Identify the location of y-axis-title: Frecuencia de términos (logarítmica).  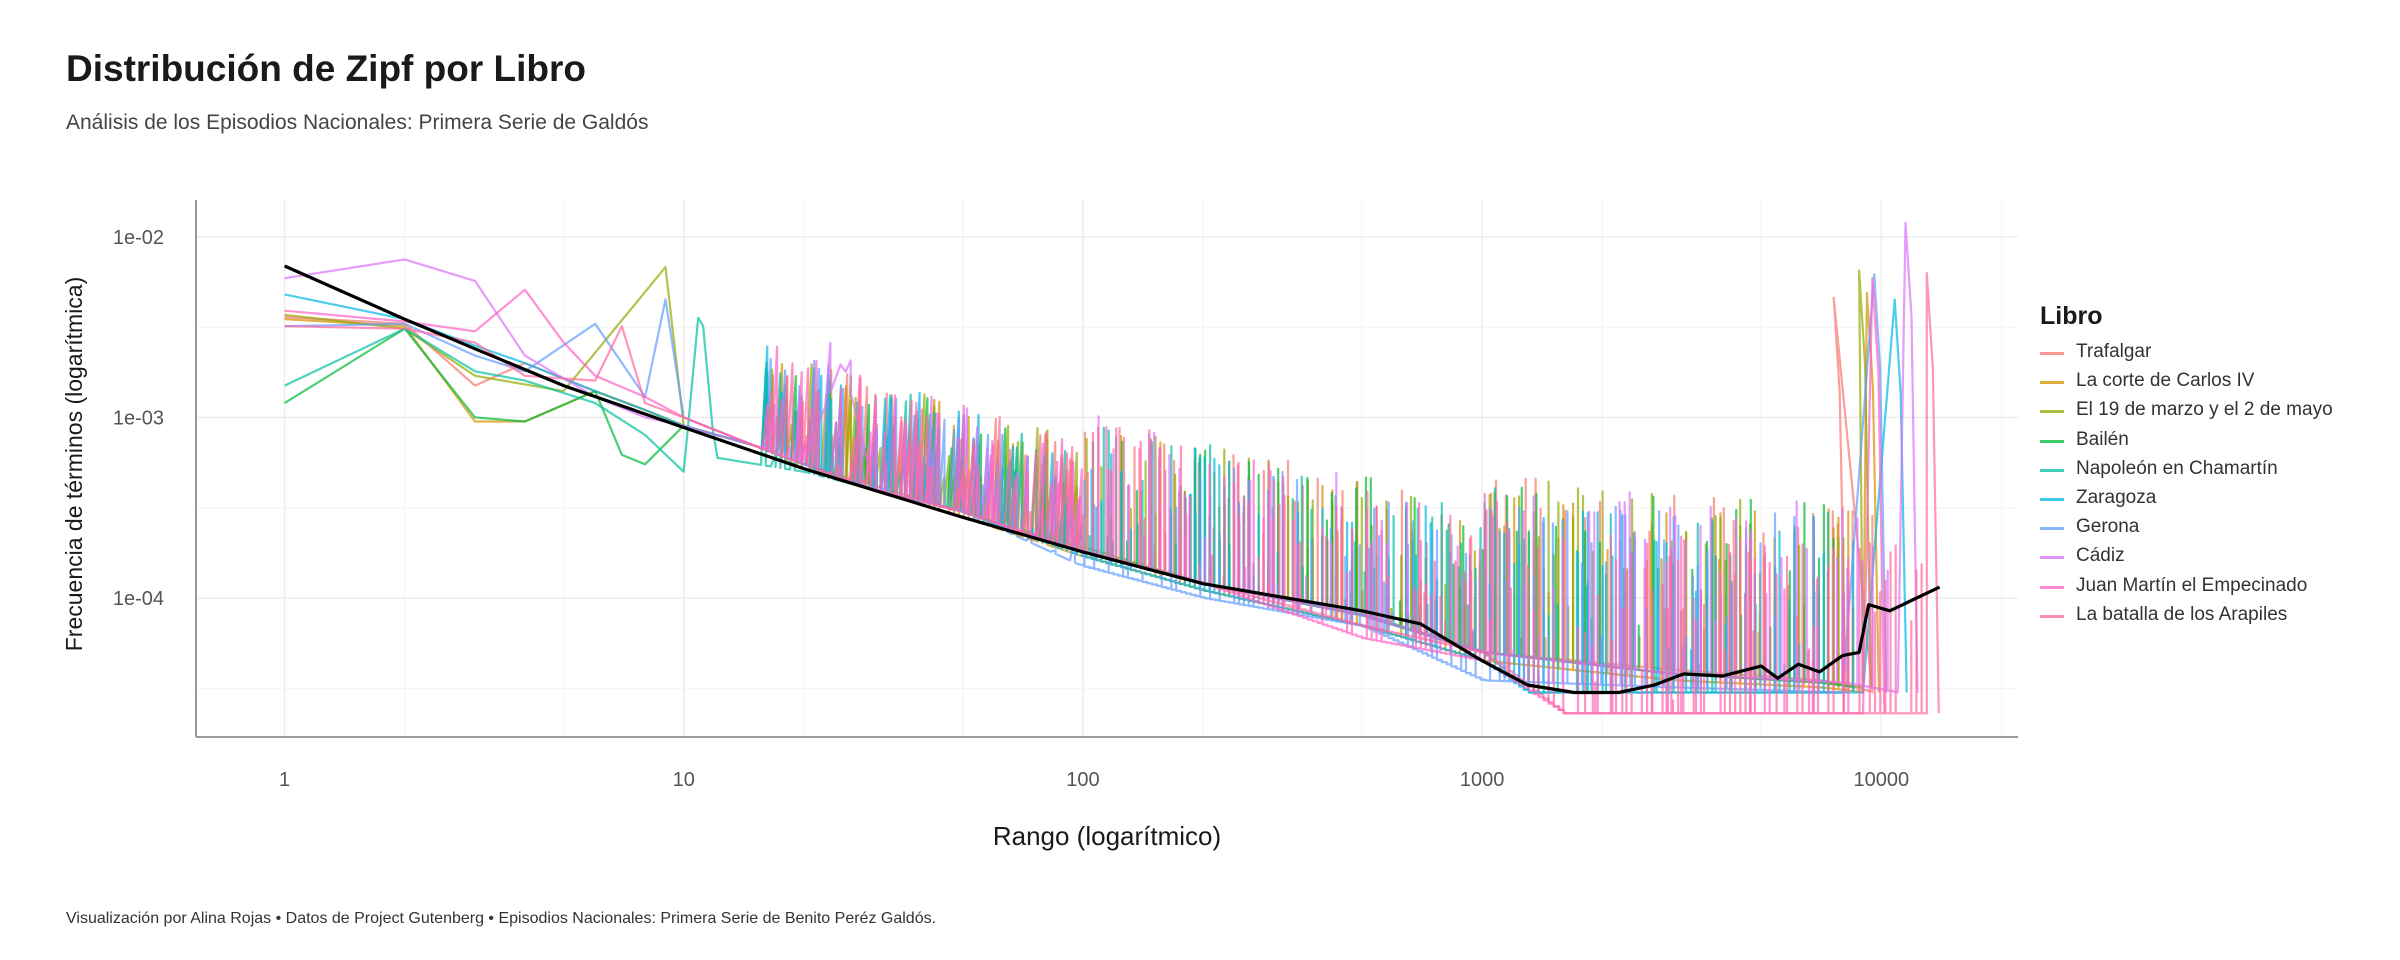
(74, 464).